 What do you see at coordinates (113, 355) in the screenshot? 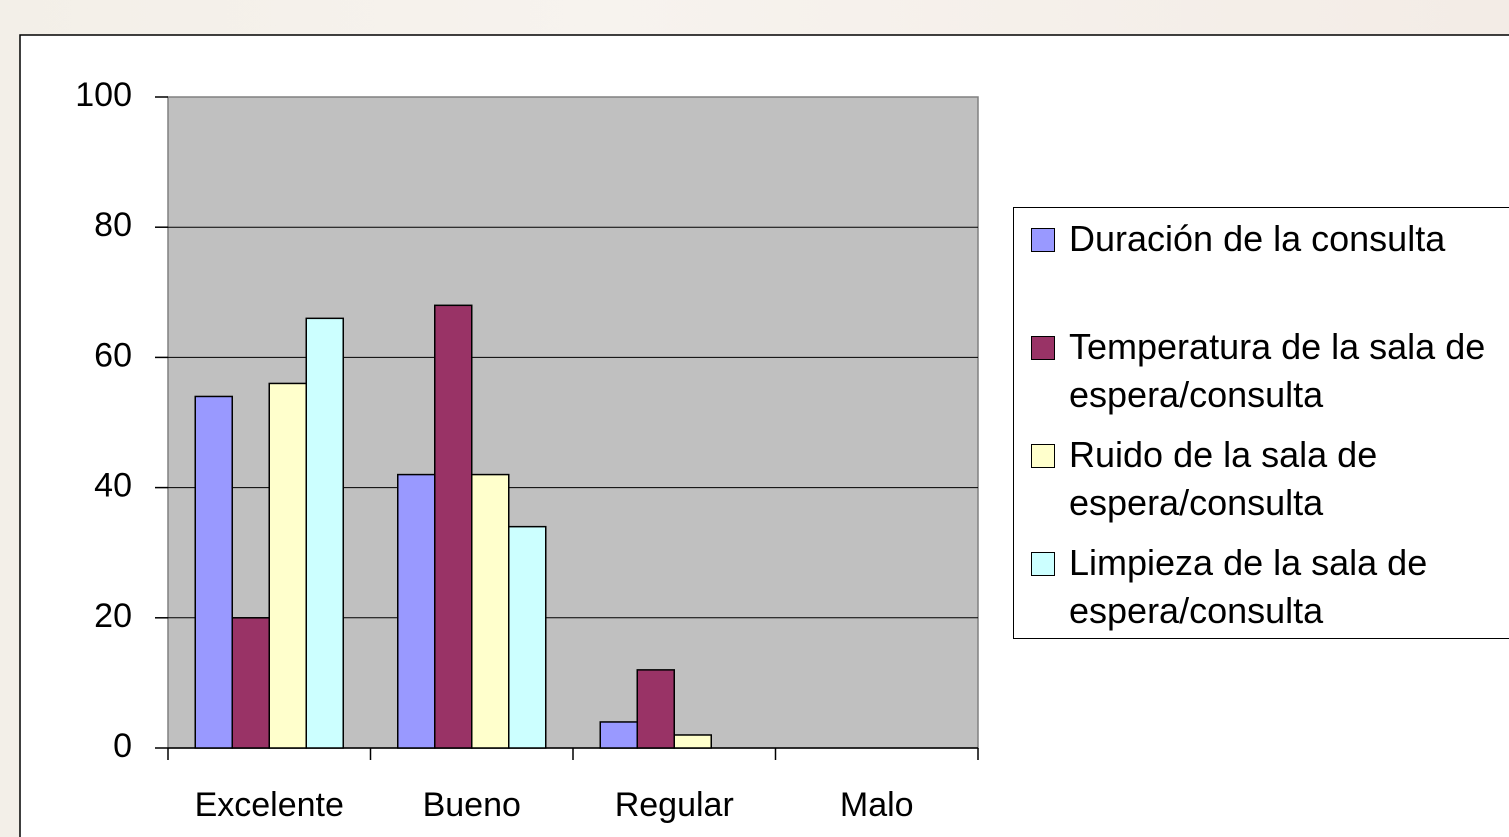
I see `y-tick-label: 60` at bounding box center [113, 355].